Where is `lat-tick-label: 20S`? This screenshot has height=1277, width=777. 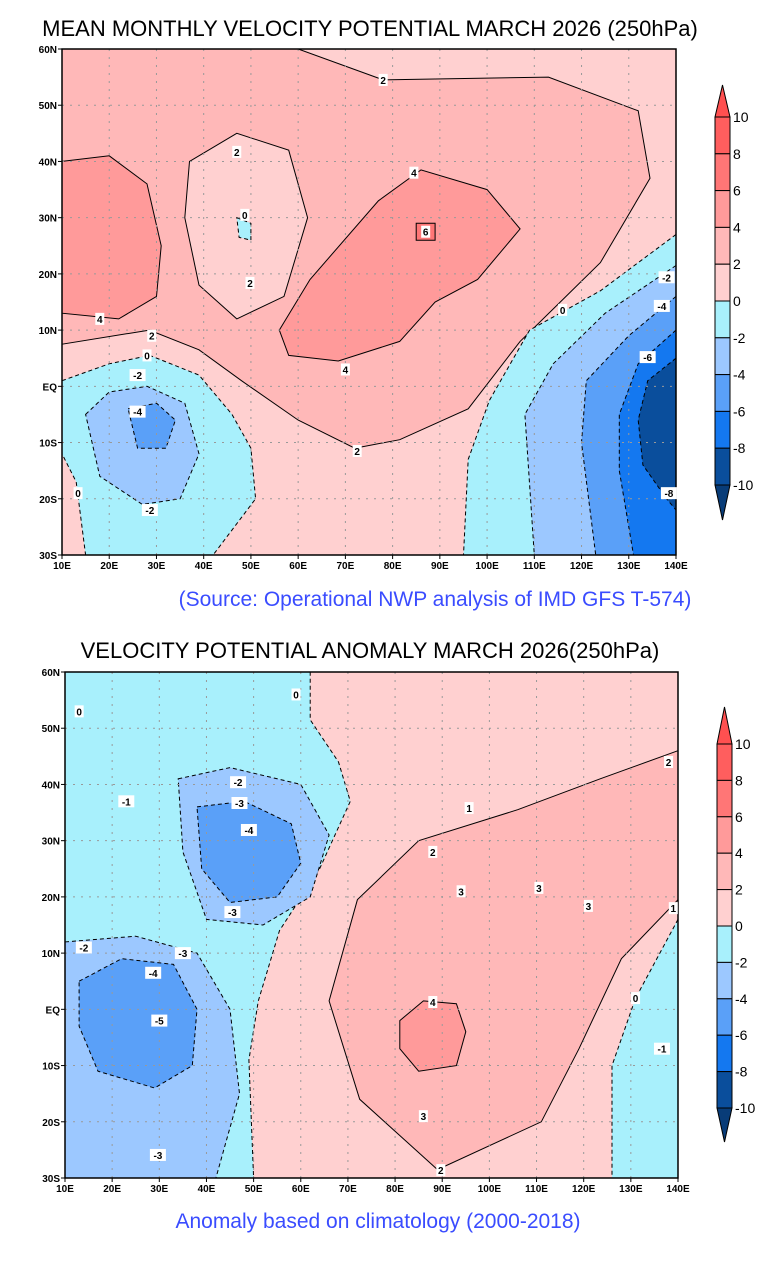
lat-tick-label: 20S is located at coordinates (48, 500).